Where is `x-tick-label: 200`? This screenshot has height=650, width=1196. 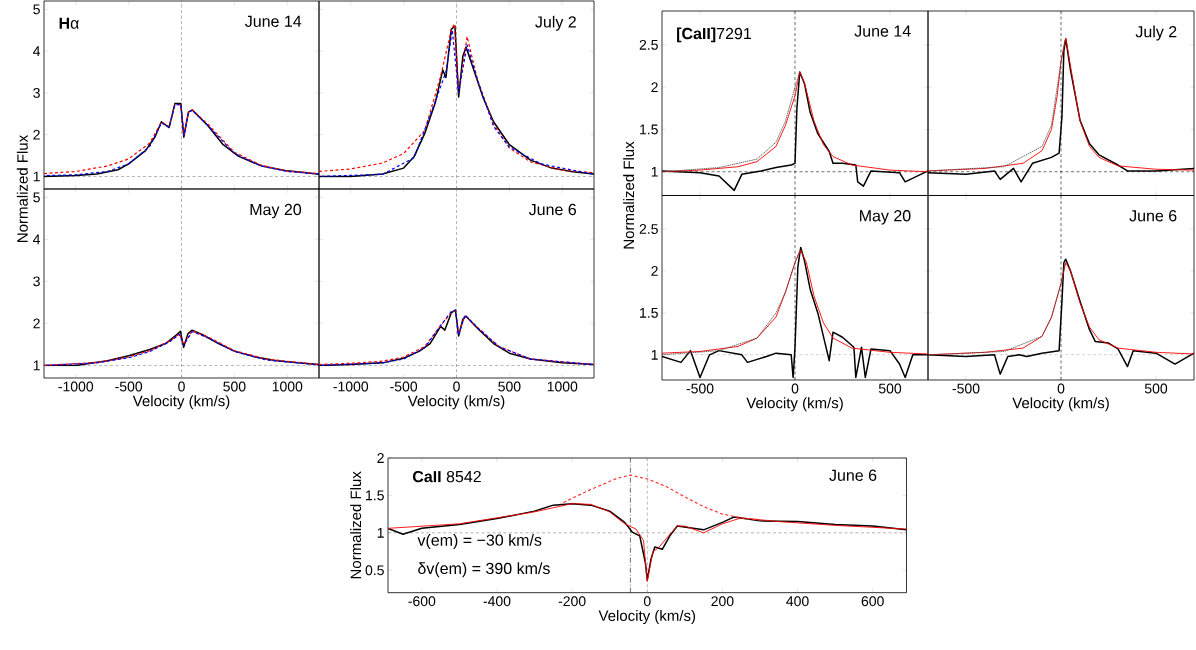
x-tick-label: 200 is located at coordinates (722, 601).